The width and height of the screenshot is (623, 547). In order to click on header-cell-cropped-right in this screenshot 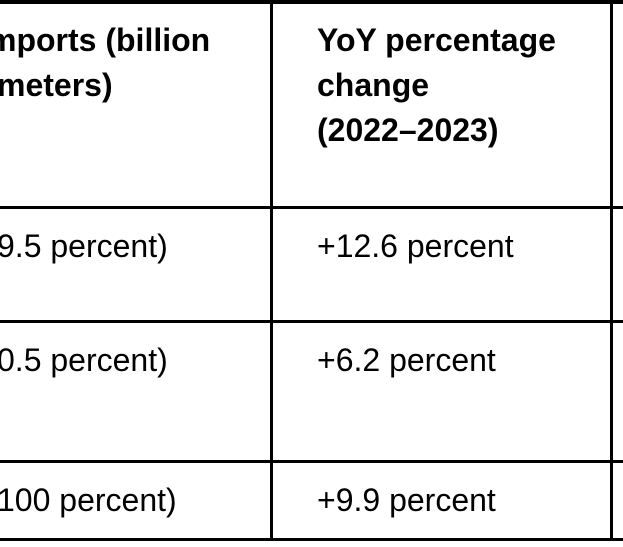, I will do `click(618, 106)`.